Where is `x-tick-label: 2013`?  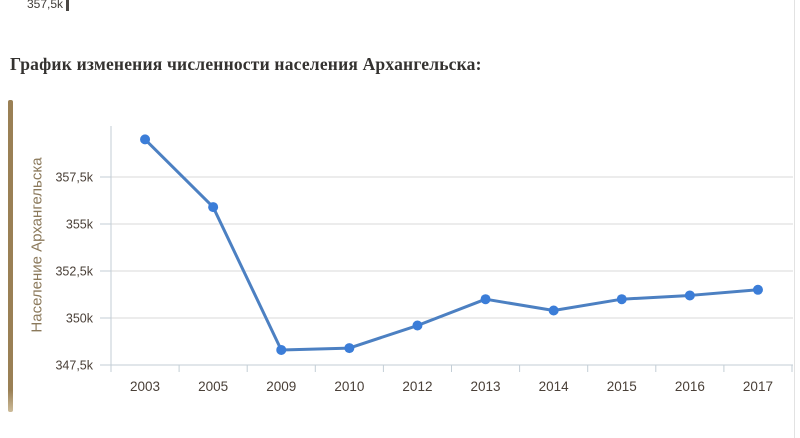
x-tick-label: 2013 is located at coordinates (486, 386).